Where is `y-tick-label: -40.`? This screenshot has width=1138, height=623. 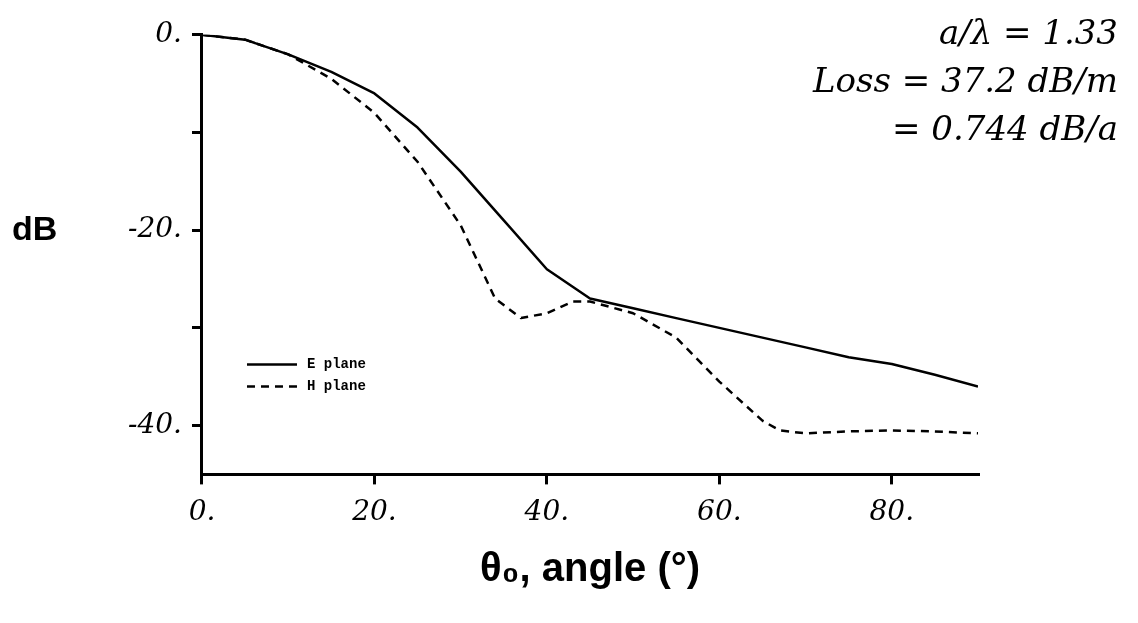 y-tick-label: -40. is located at coordinates (154, 423).